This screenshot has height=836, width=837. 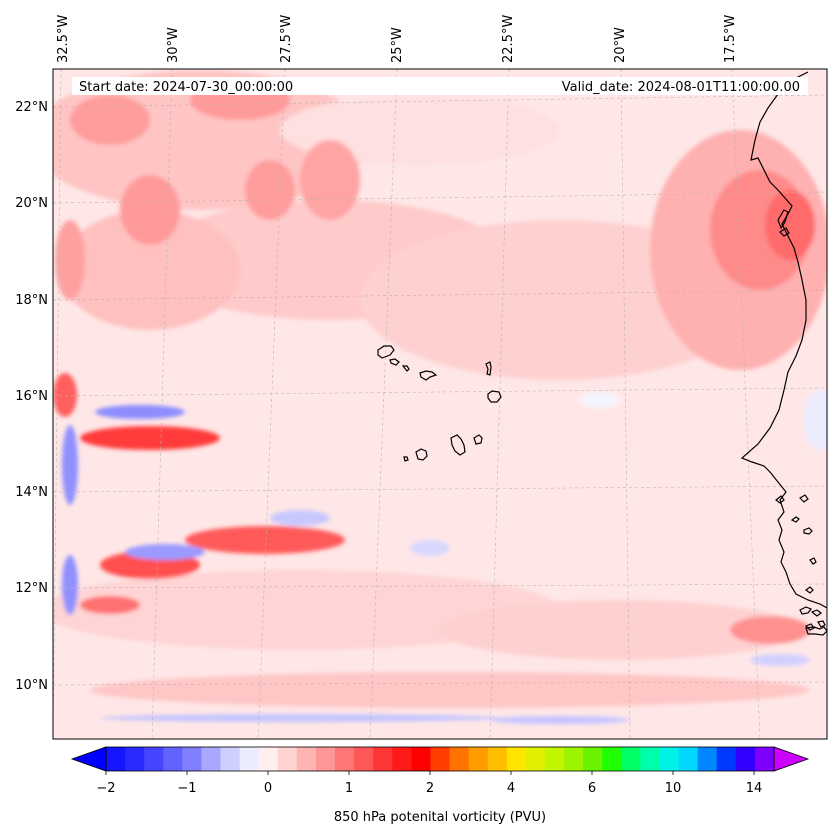 I want to click on lat-label: 16°N, so click(x=31, y=396).